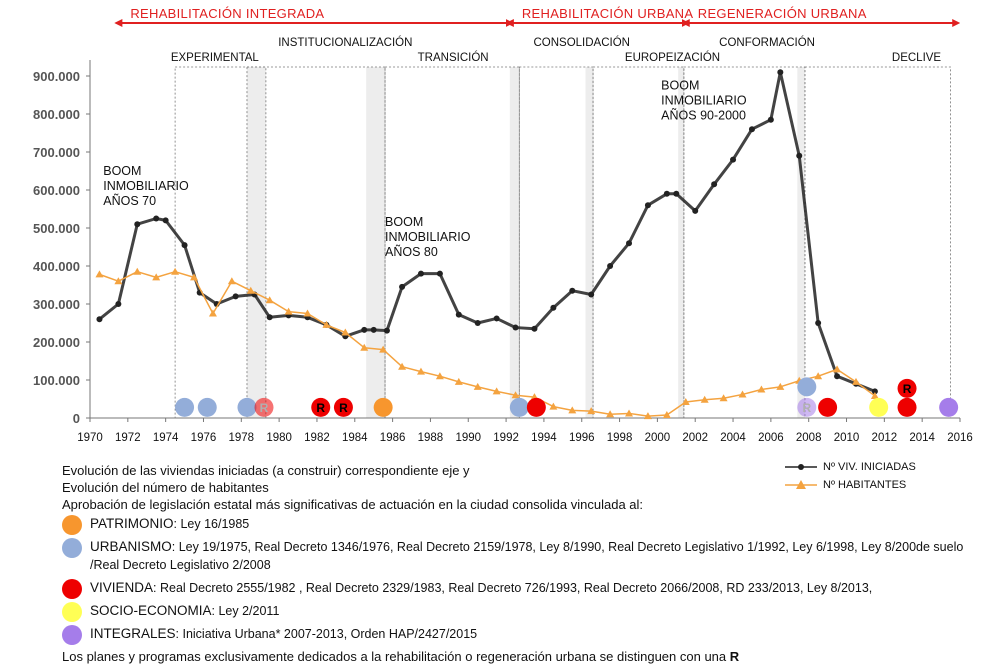 Image resolution: width=991 pixels, height=665 pixels. I want to click on y-tick-label-9: 900.000, so click(56, 76).